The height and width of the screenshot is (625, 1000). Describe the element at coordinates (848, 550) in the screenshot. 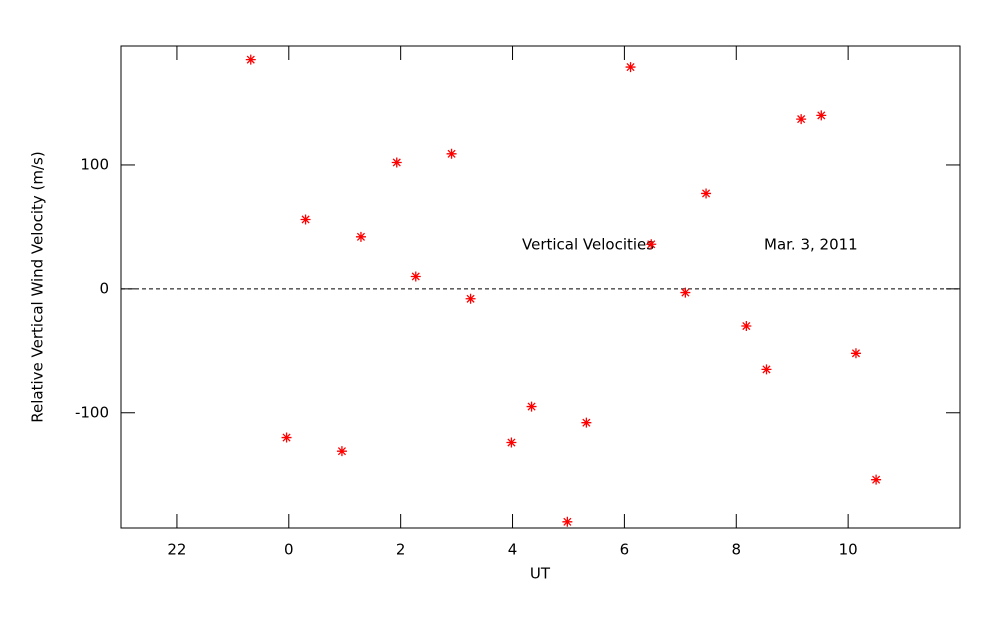

I see `x-tick-label: 10` at that location.